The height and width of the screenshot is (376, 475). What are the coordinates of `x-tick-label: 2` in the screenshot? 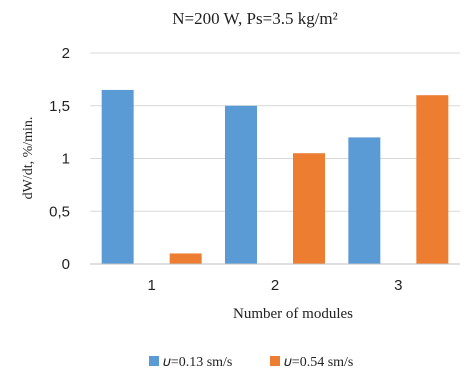 It's located at (275, 285).